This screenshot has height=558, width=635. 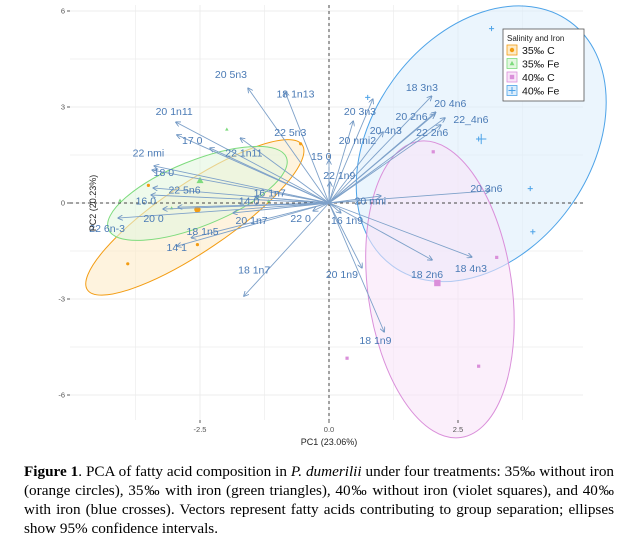 What do you see at coordinates (512, 50) in the screenshot?
I see `legend-symbol-circle` at bounding box center [512, 50].